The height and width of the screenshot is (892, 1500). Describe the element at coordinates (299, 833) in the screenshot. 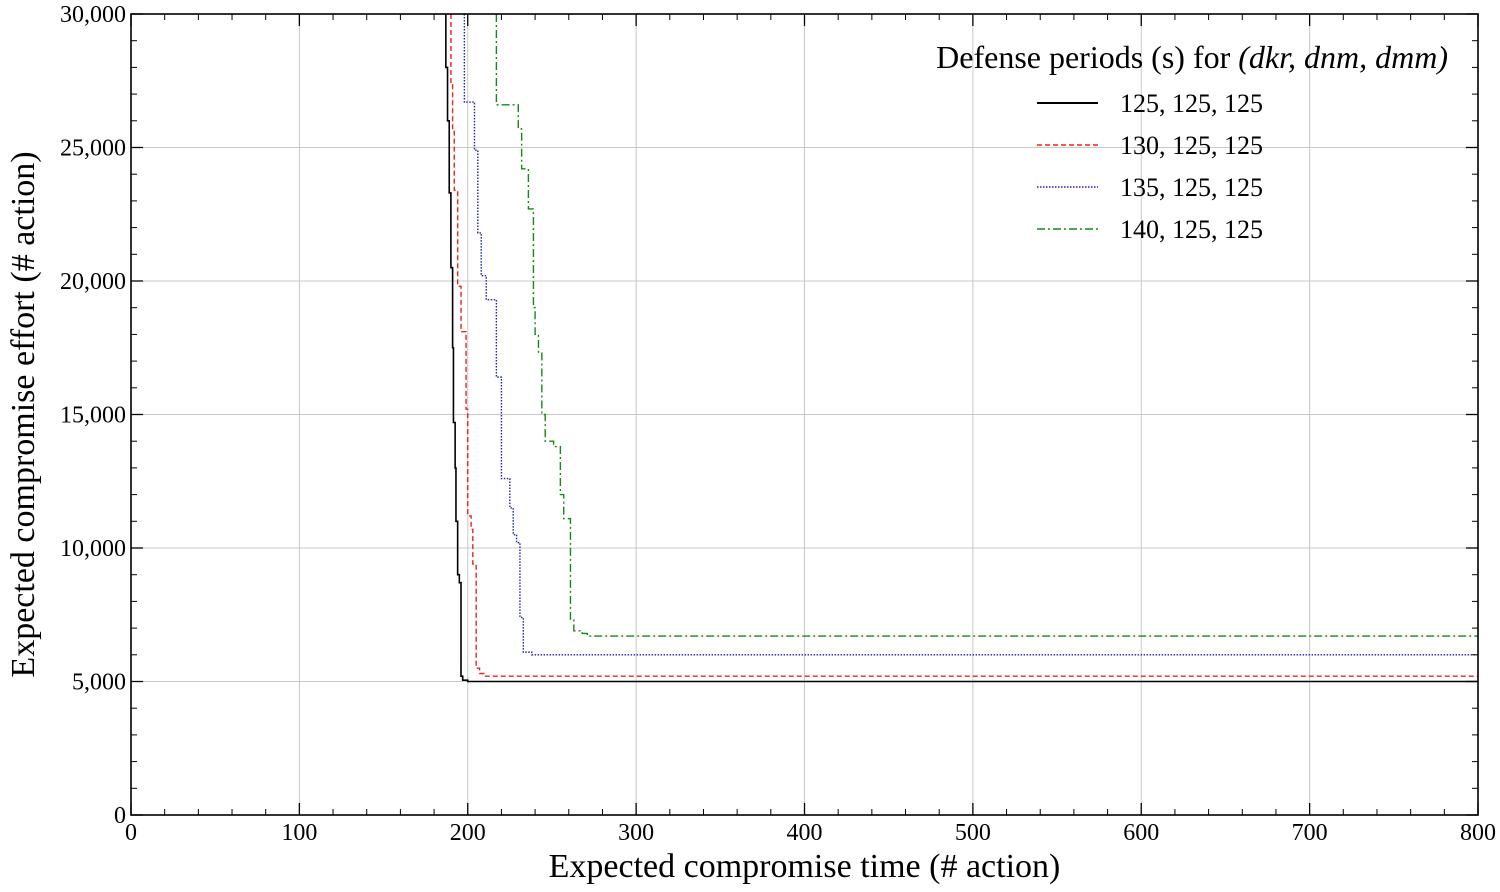

I see `x-tick-label: 100` at that location.